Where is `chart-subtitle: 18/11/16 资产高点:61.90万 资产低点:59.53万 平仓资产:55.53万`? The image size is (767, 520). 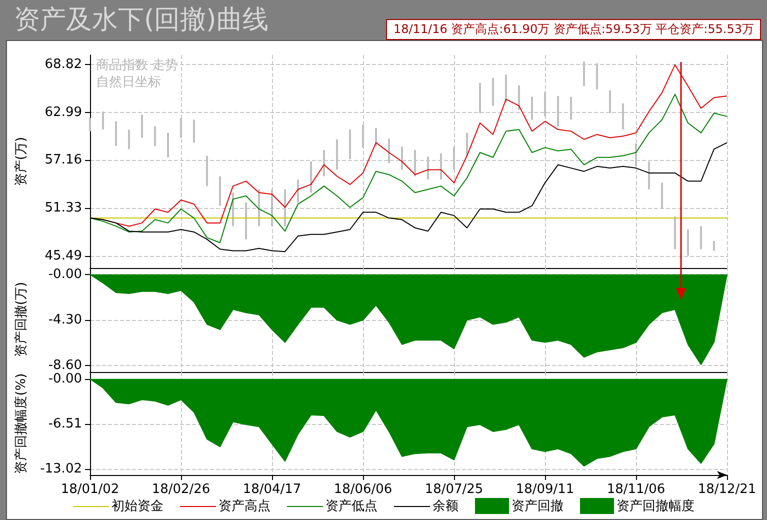 chart-subtitle: 18/11/16 资产高点:61.90万 资产低点:59.53万 平仓资产:55.53万 is located at coordinates (573, 29).